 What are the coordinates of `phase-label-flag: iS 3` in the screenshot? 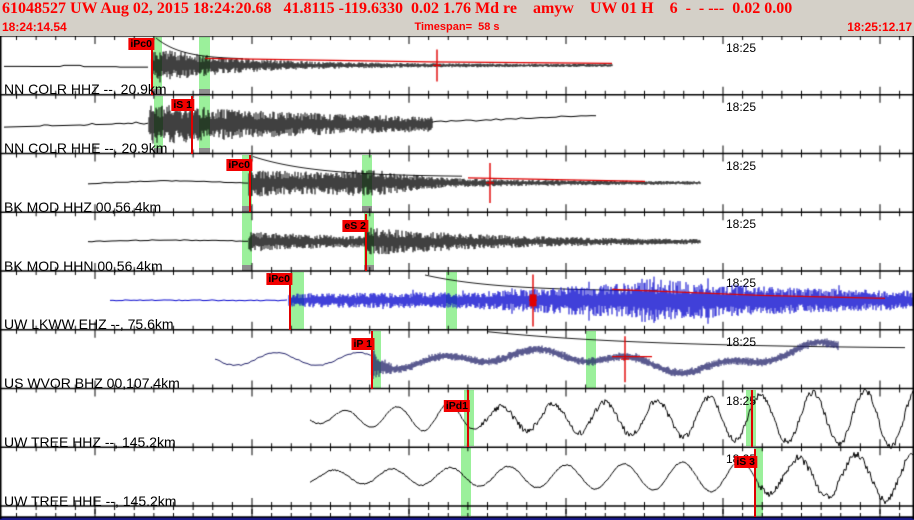 It's located at (745, 462).